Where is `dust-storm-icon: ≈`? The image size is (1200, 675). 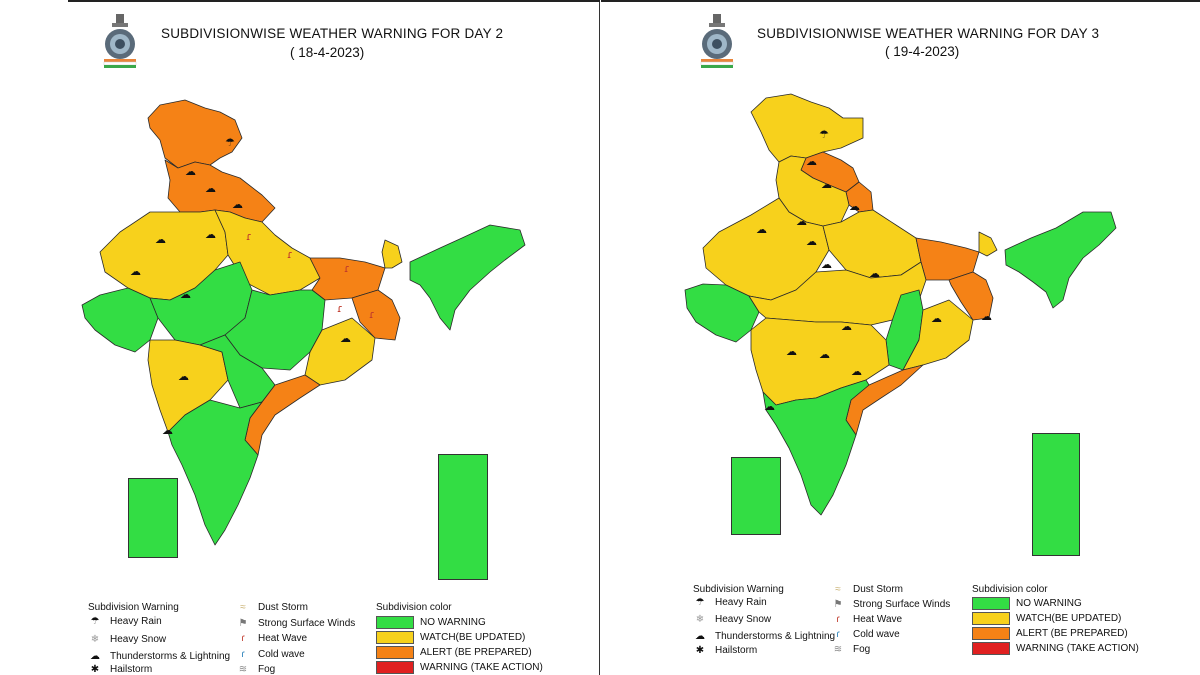
dust-storm-icon: ≈ is located at coordinates (838, 589).